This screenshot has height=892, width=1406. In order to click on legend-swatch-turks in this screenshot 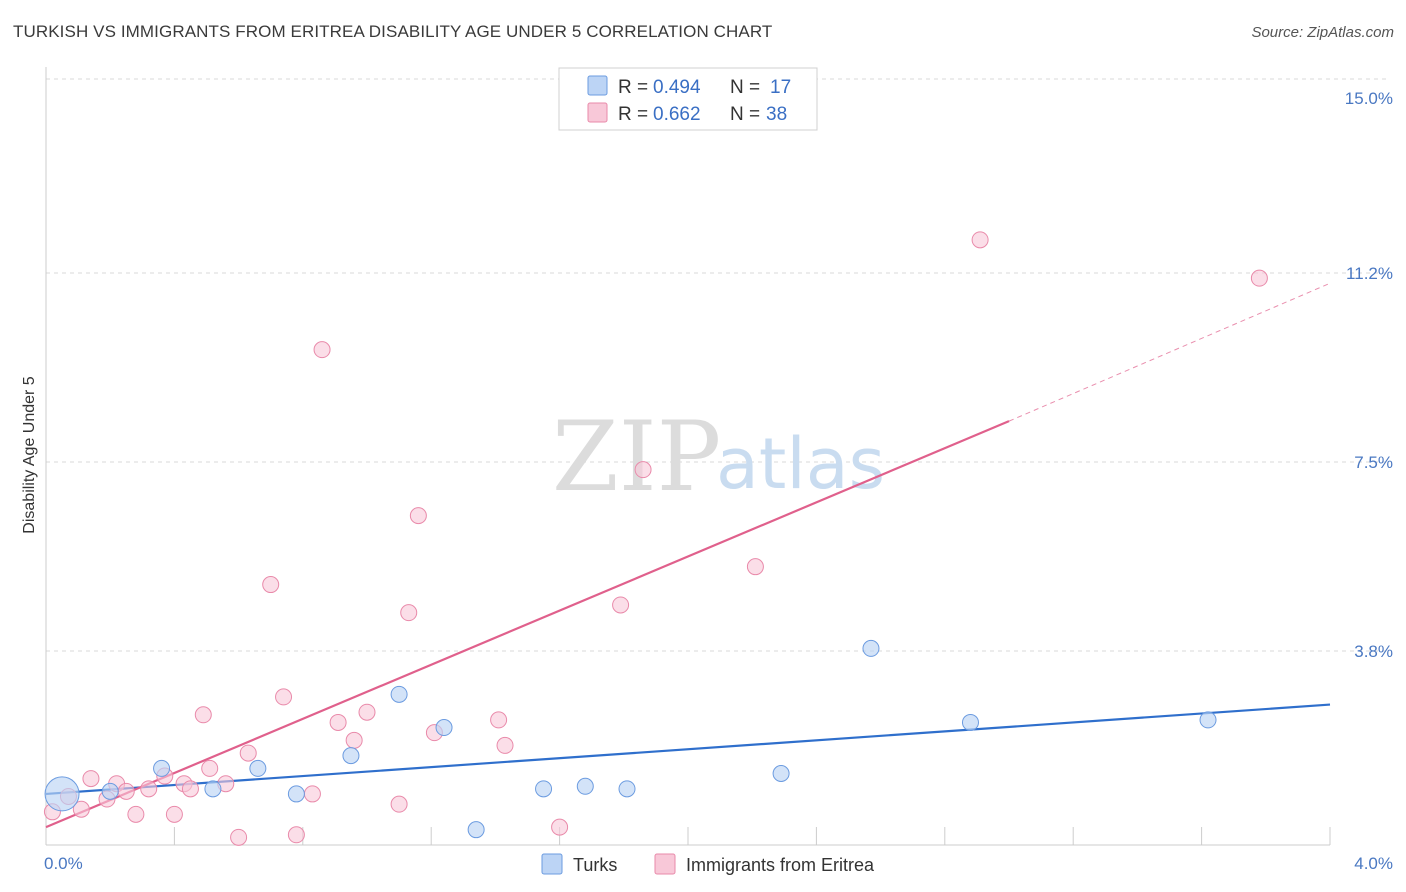, I will do `click(597, 85)`.